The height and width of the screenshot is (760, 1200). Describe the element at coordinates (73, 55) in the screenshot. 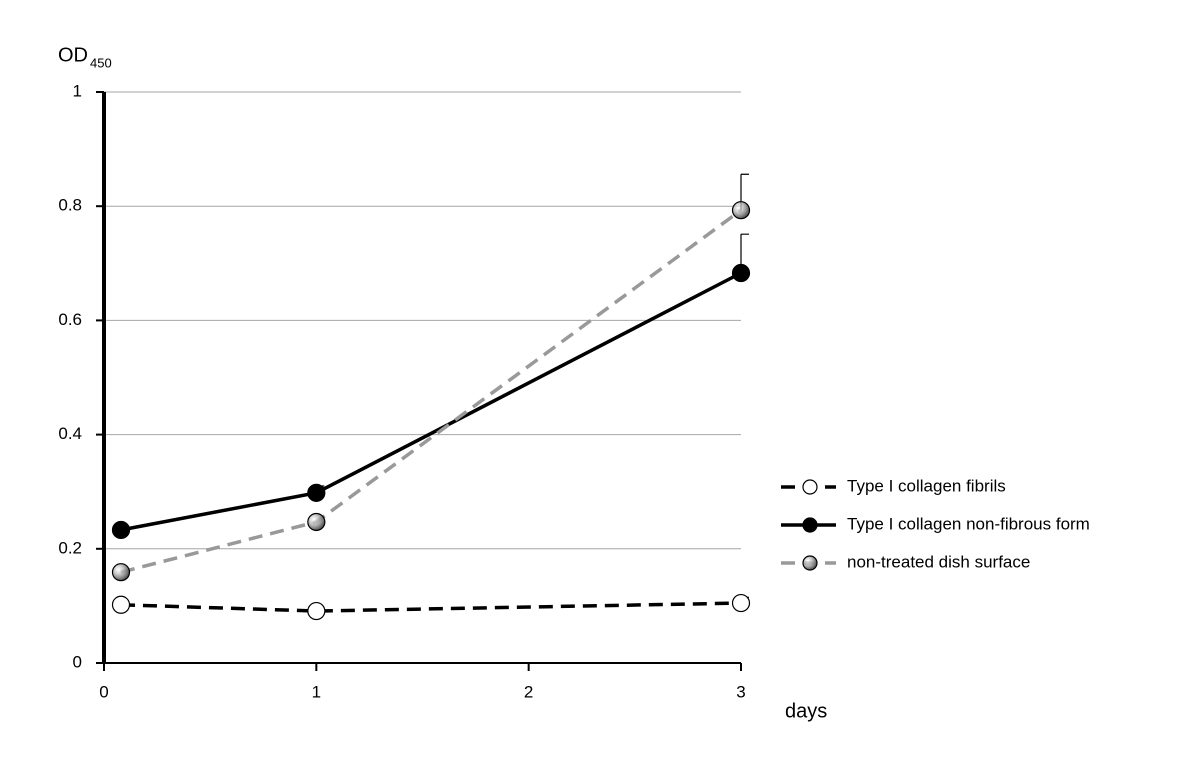

I see `y-axis-label: OD` at that location.